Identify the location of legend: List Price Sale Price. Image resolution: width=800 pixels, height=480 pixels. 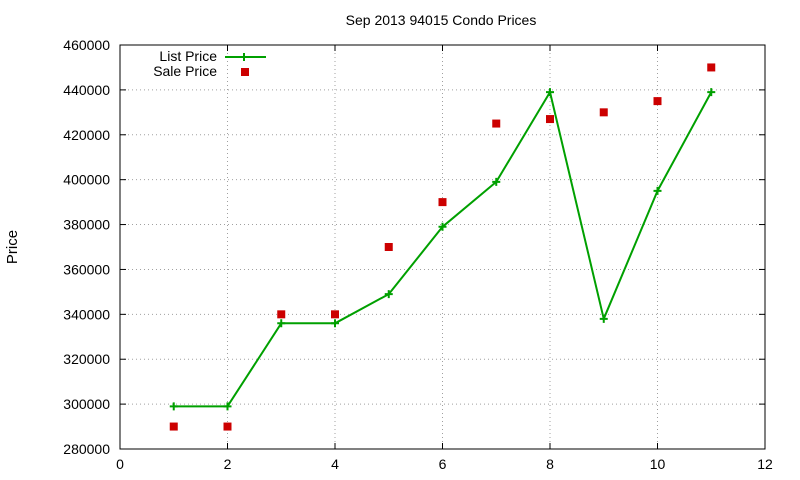
(209, 63).